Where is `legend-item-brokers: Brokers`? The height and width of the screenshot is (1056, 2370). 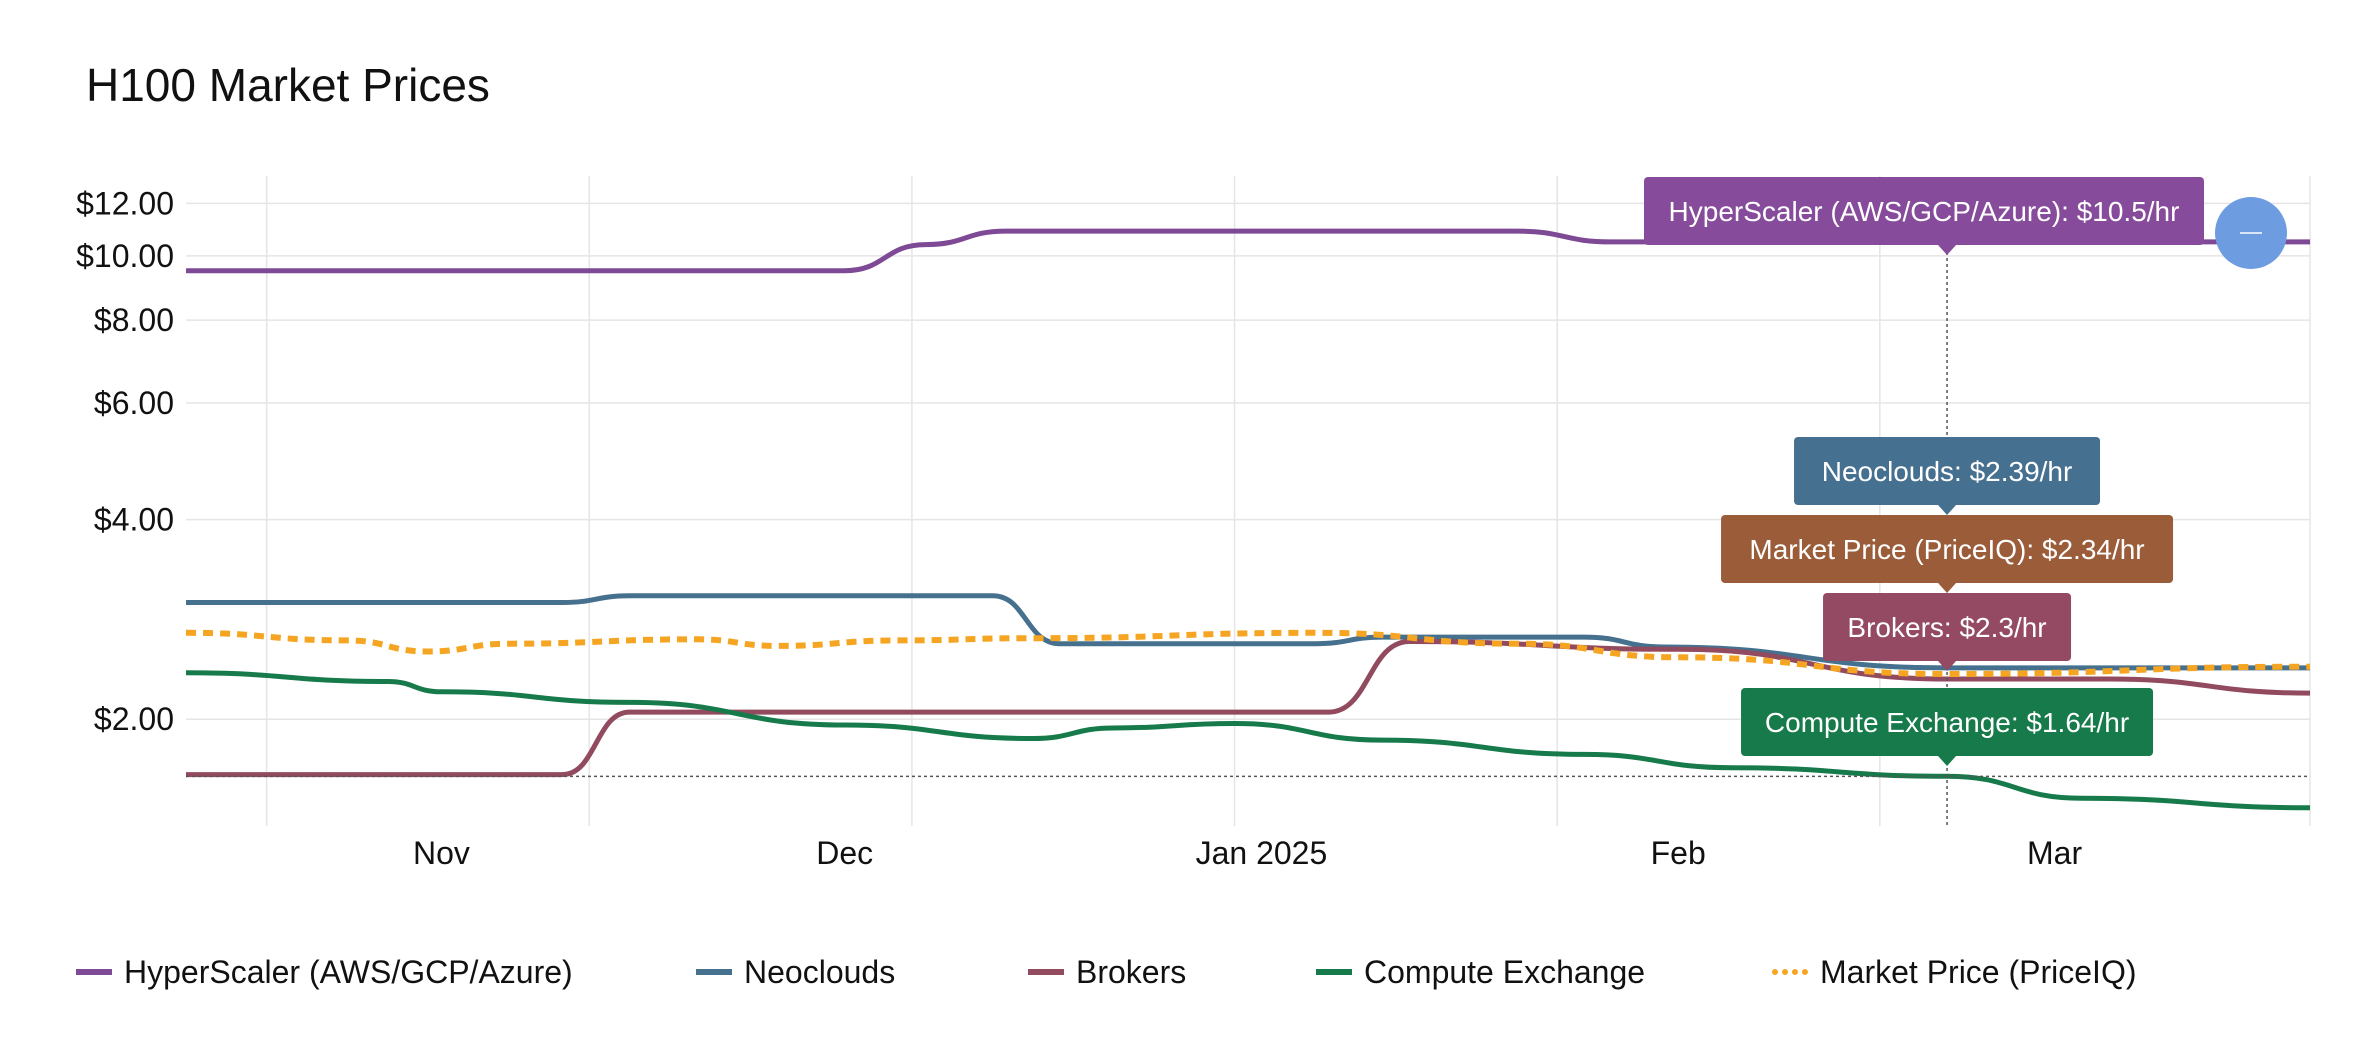 legend-item-brokers: Brokers is located at coordinates (1107, 972).